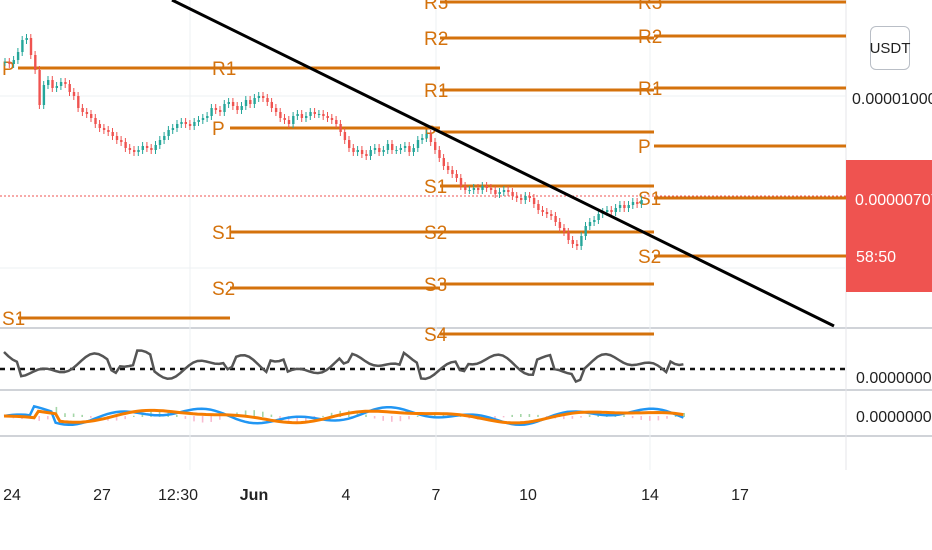 The height and width of the screenshot is (550, 932). Describe the element at coordinates (649, 257) in the screenshot. I see `pivot-label-block4-s2: S2` at that location.